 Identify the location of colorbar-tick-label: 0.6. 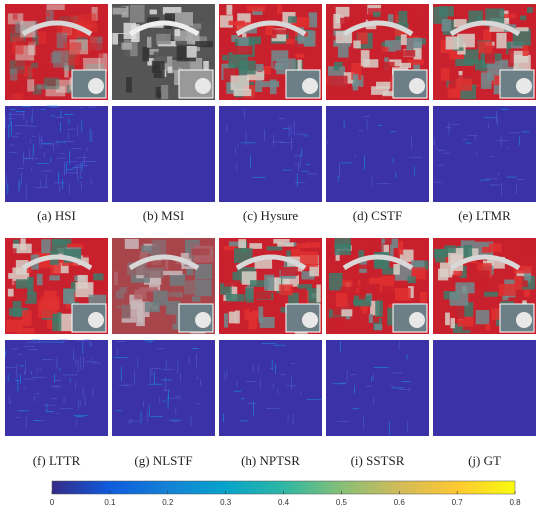
(400, 502).